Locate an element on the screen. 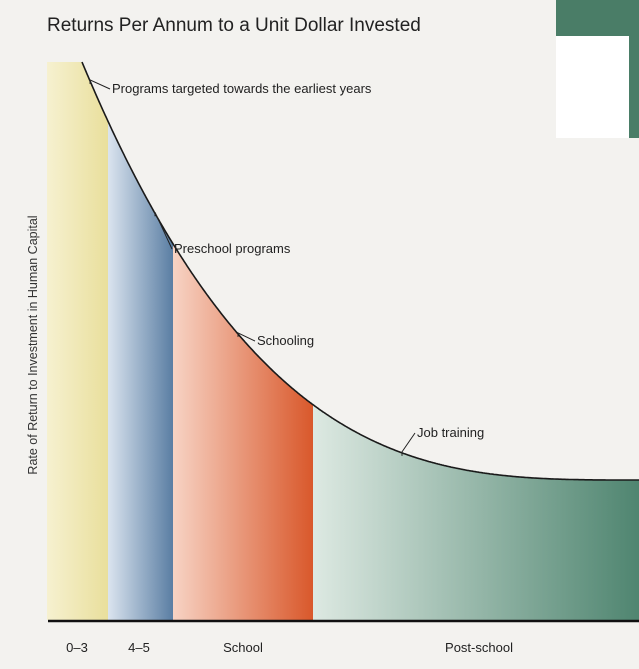 This screenshot has width=639, height=669. x-tick-labels: 0–3 4–5 School Post-school is located at coordinates (289, 647).